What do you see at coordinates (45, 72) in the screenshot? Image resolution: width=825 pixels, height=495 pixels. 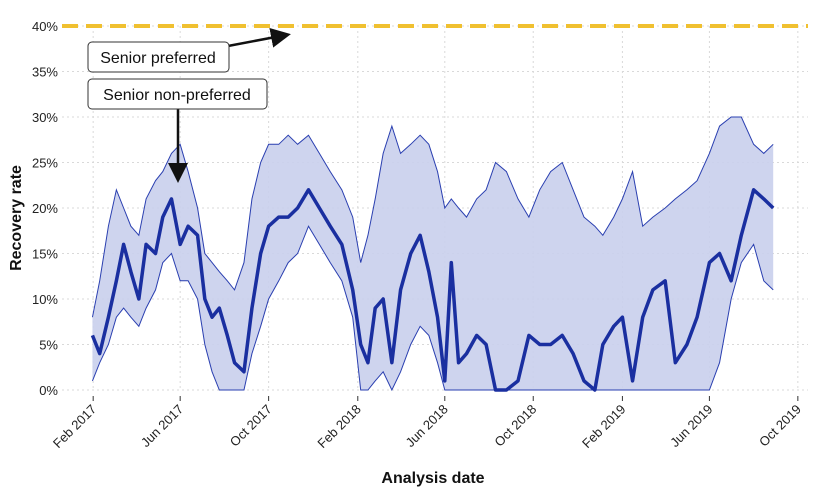 I see `y-tick-label: 35%` at bounding box center [45, 72].